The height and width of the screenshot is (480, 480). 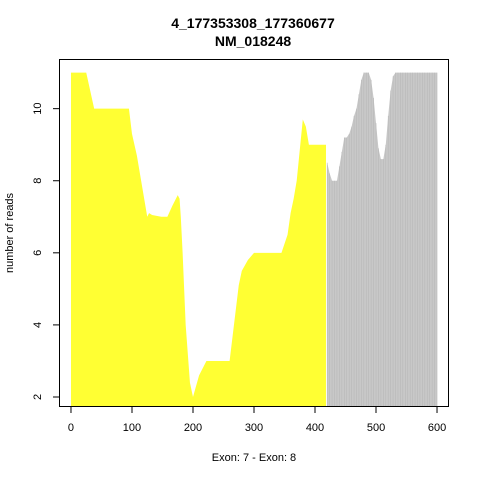 What do you see at coordinates (38, 397) in the screenshot?
I see `y-tick-label: 2` at bounding box center [38, 397].